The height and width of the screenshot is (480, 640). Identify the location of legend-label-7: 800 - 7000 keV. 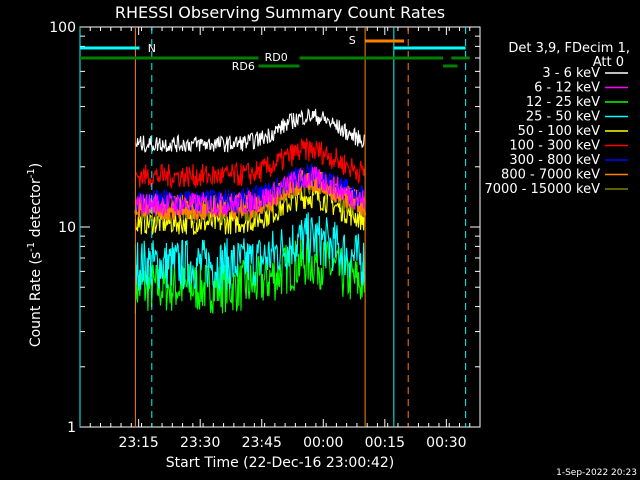
(550, 175).